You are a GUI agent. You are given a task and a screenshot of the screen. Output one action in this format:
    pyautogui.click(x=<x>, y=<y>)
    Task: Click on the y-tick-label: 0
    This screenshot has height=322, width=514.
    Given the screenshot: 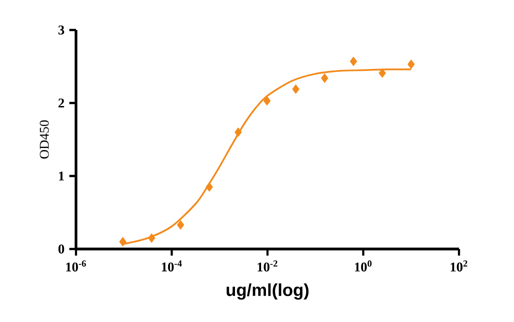 What is the action you would take?
    pyautogui.click(x=61, y=249)
    